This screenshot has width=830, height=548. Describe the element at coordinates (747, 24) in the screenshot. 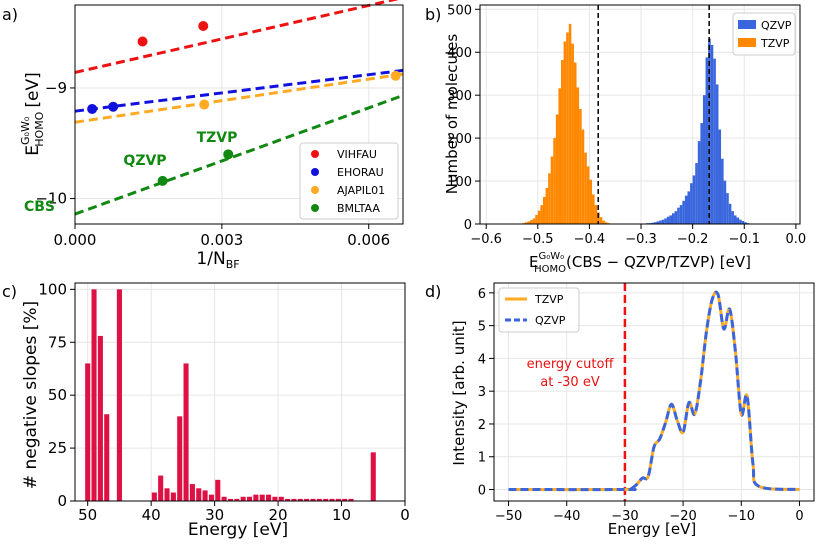

I see `legend-swatch-qzvp` at that location.